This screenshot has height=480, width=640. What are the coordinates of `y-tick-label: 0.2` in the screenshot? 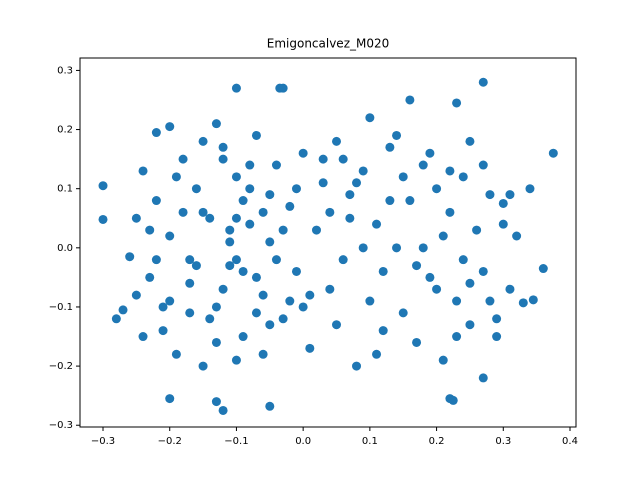 It's located at (65, 130).